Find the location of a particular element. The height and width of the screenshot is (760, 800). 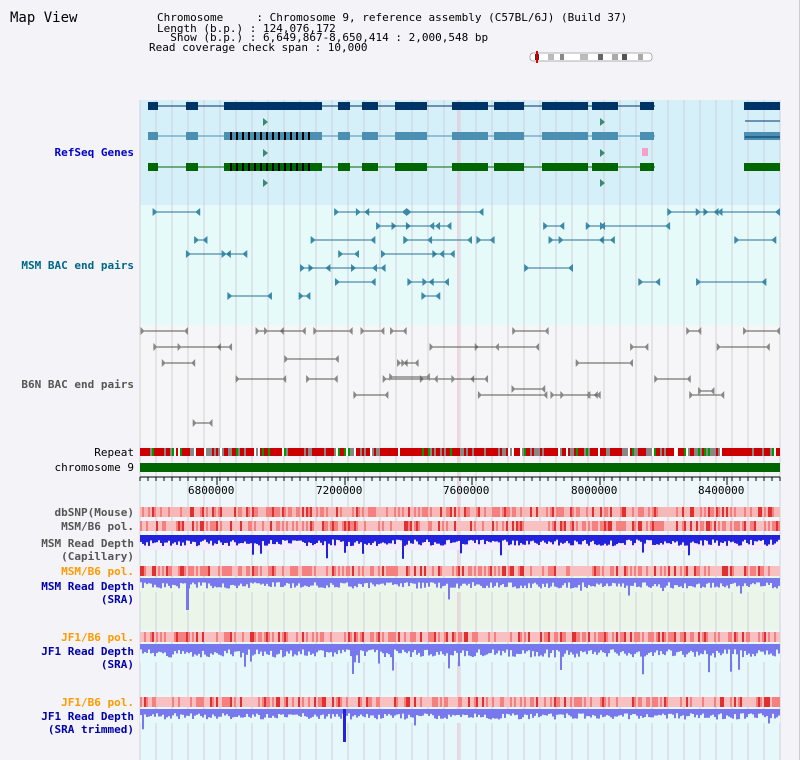

gene-strand-arrow is located at coordinates (602, 153).